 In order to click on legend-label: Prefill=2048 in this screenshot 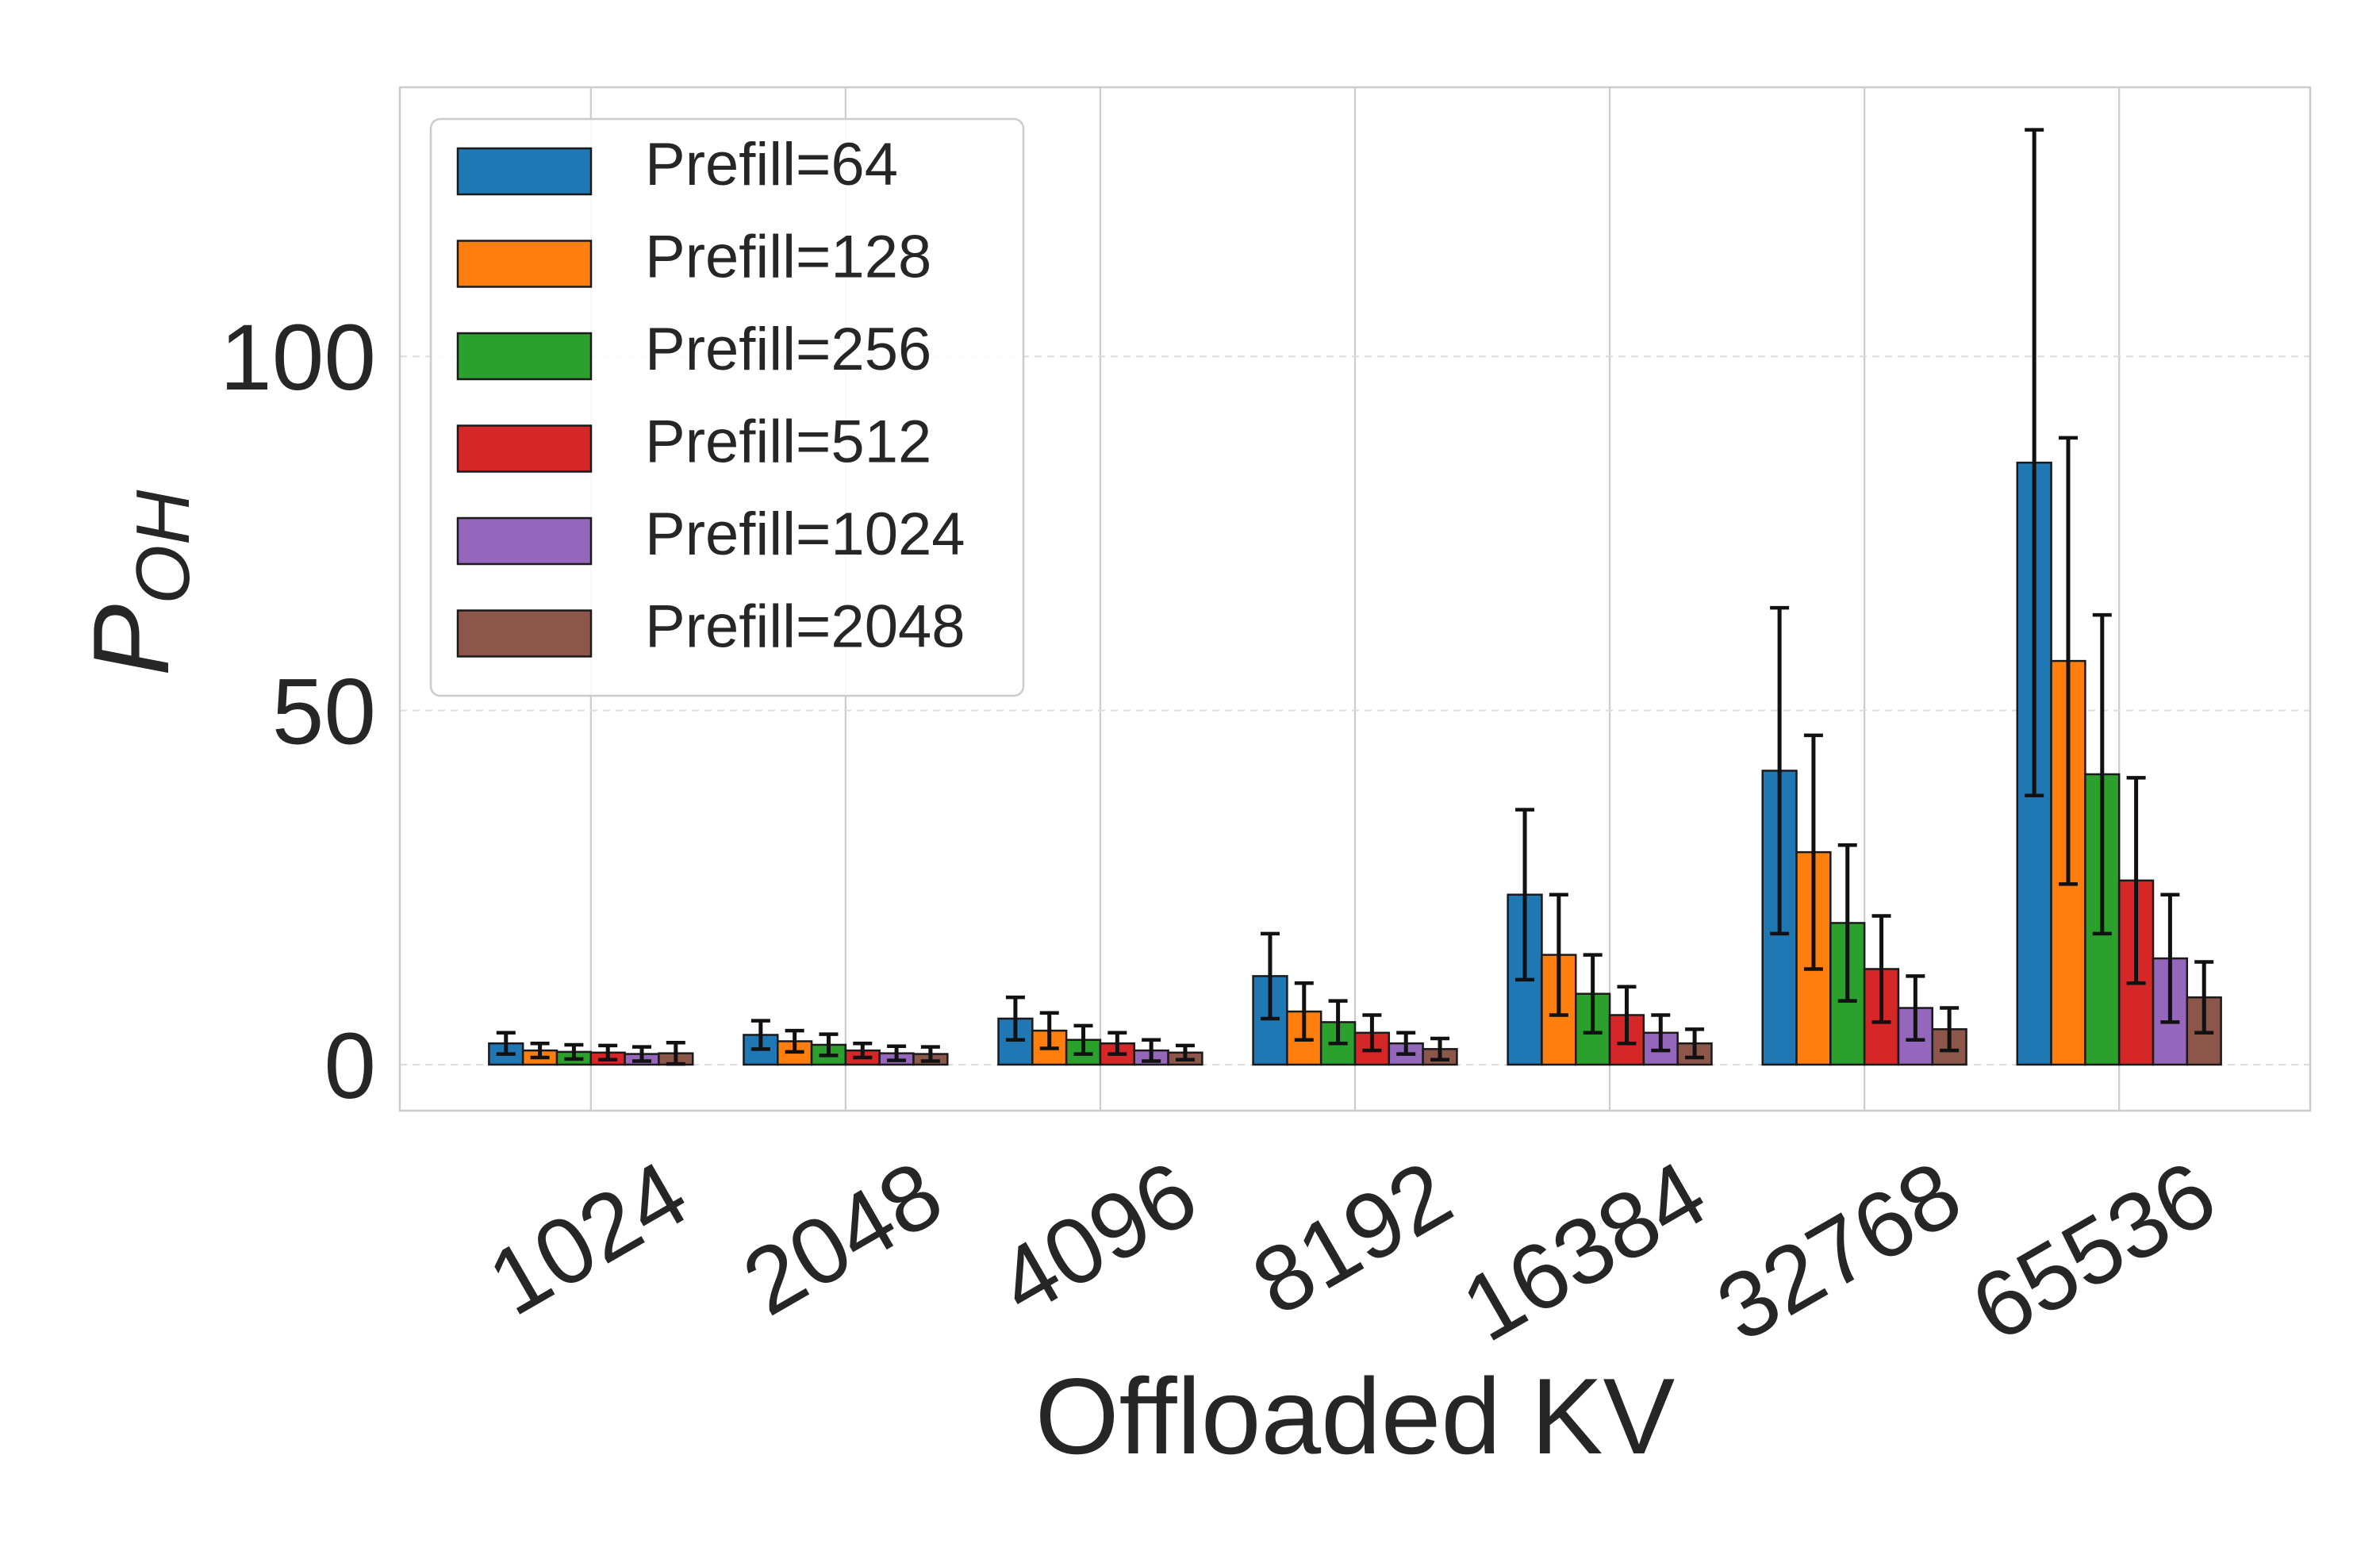, I will do `click(805, 627)`.